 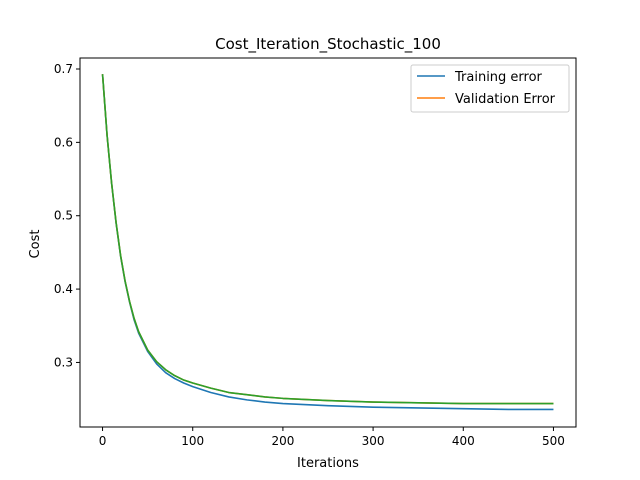 What do you see at coordinates (505, 99) in the screenshot?
I see `legend-label-2: Validation Error` at bounding box center [505, 99].